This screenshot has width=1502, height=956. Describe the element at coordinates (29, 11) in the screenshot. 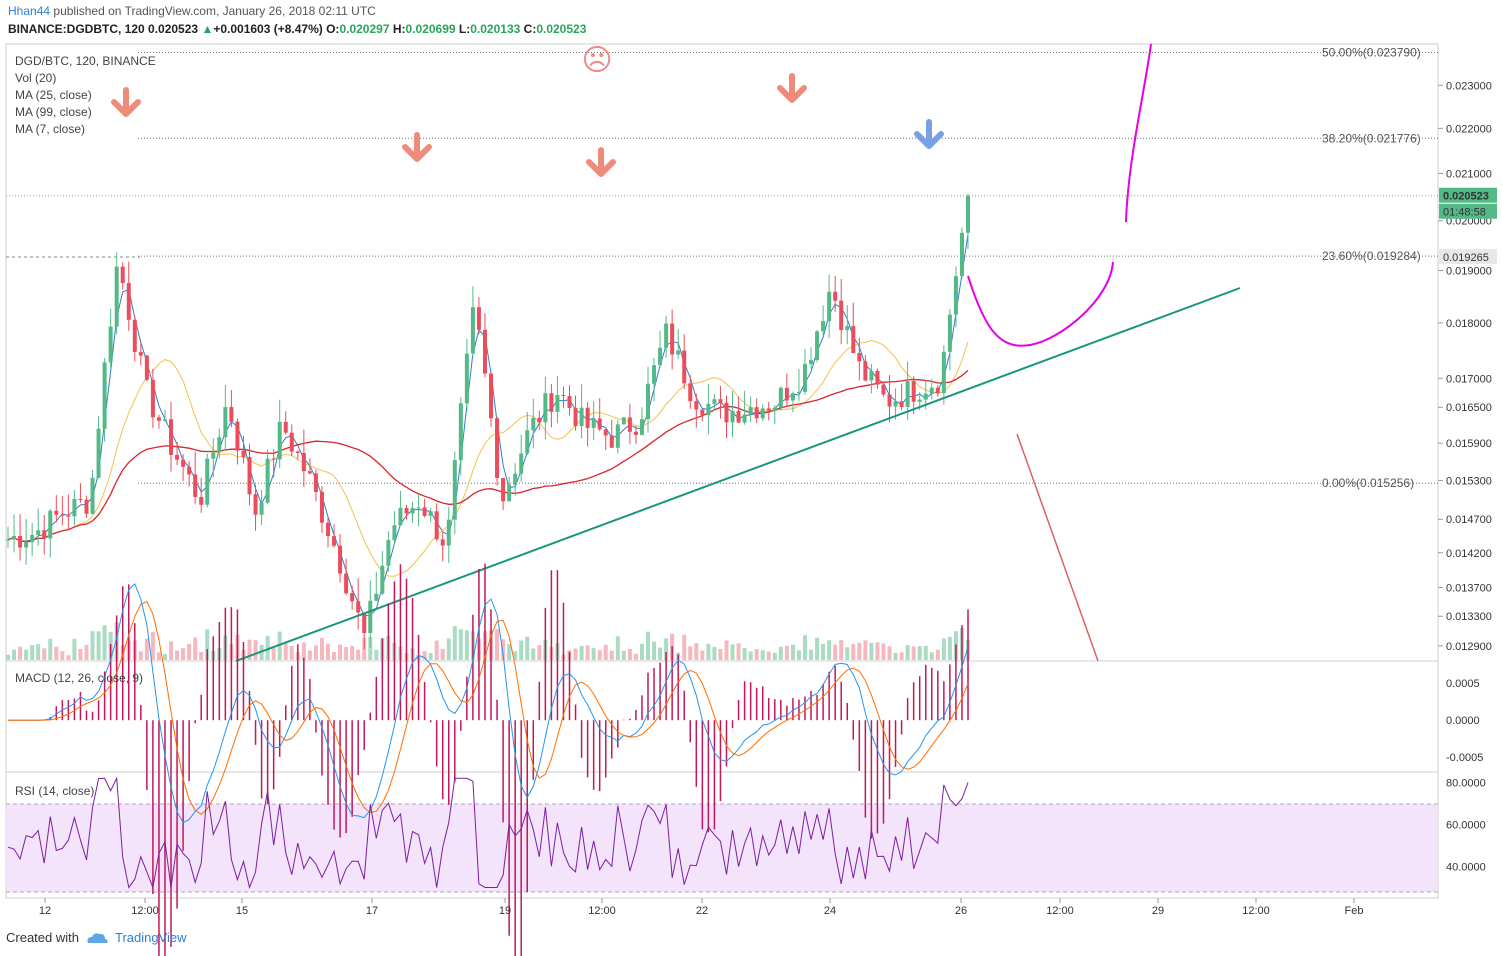

I see `author-link: Hhan44` at that location.